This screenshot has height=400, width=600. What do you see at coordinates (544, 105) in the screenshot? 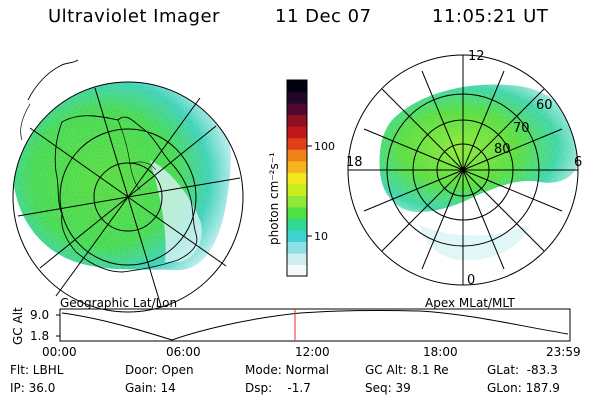
I see `mlat-label-60: 60` at bounding box center [544, 105].